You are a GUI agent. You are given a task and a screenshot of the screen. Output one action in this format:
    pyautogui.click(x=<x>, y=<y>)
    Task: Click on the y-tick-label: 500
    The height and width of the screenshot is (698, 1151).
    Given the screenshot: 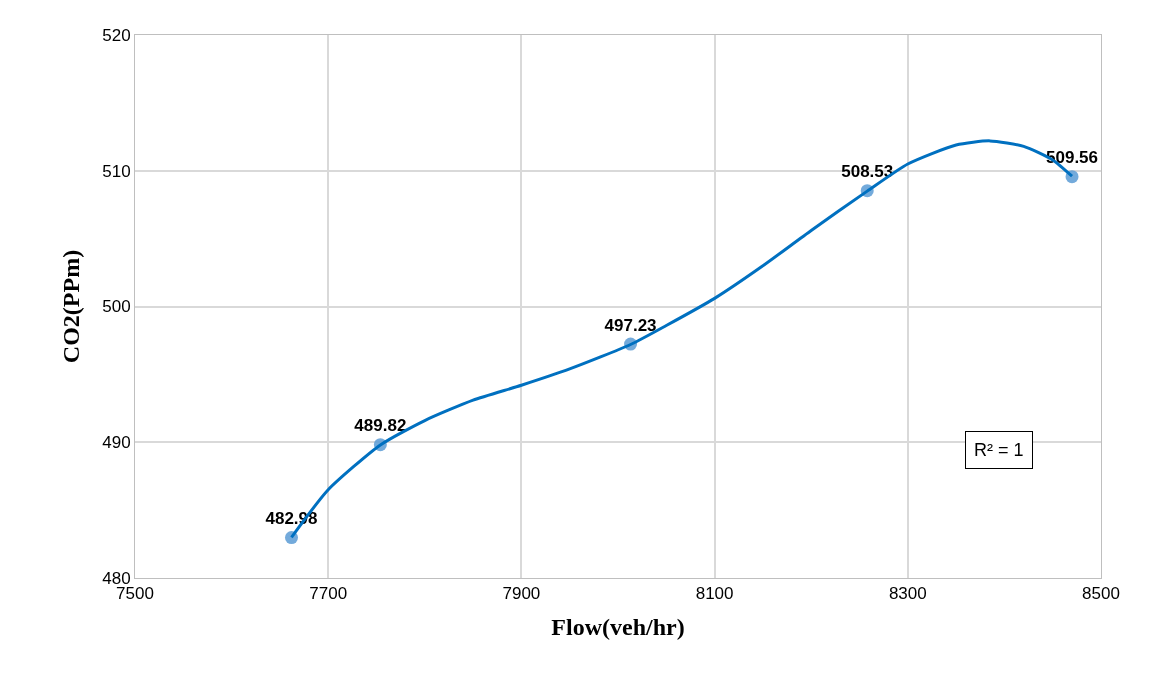 What is the action you would take?
    pyautogui.click(x=116, y=307)
    